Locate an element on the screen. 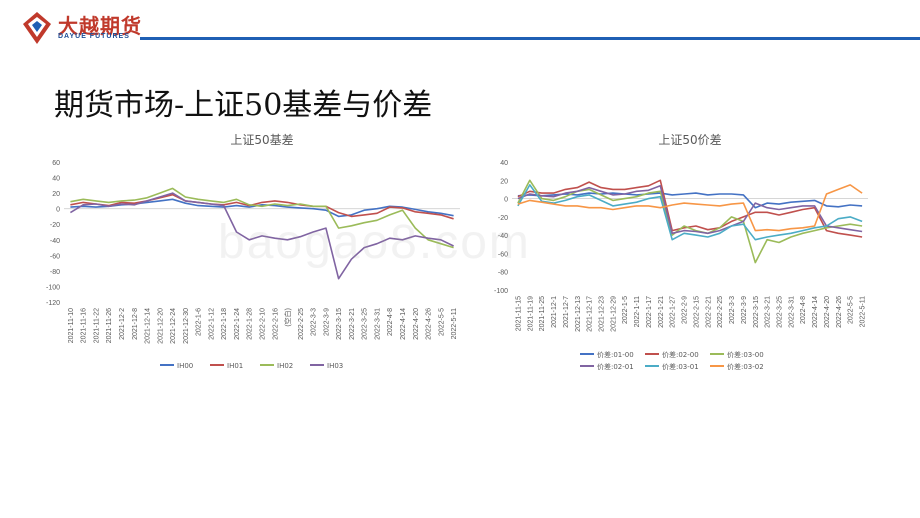 Image resolution: width=920 pixels, height=518 pixels. x-tick-label: 2021-11-19 is located at coordinates (530, 313).